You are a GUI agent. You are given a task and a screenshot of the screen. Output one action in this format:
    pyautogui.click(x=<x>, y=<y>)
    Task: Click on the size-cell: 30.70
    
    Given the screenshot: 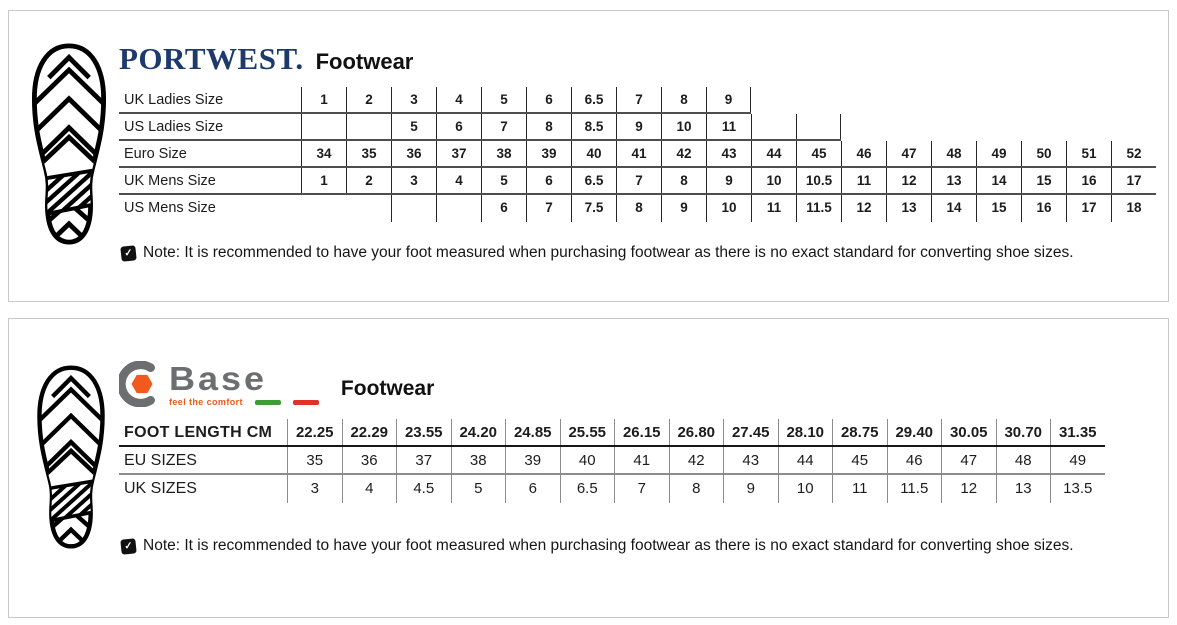 What is the action you would take?
    pyautogui.click(x=1023, y=432)
    